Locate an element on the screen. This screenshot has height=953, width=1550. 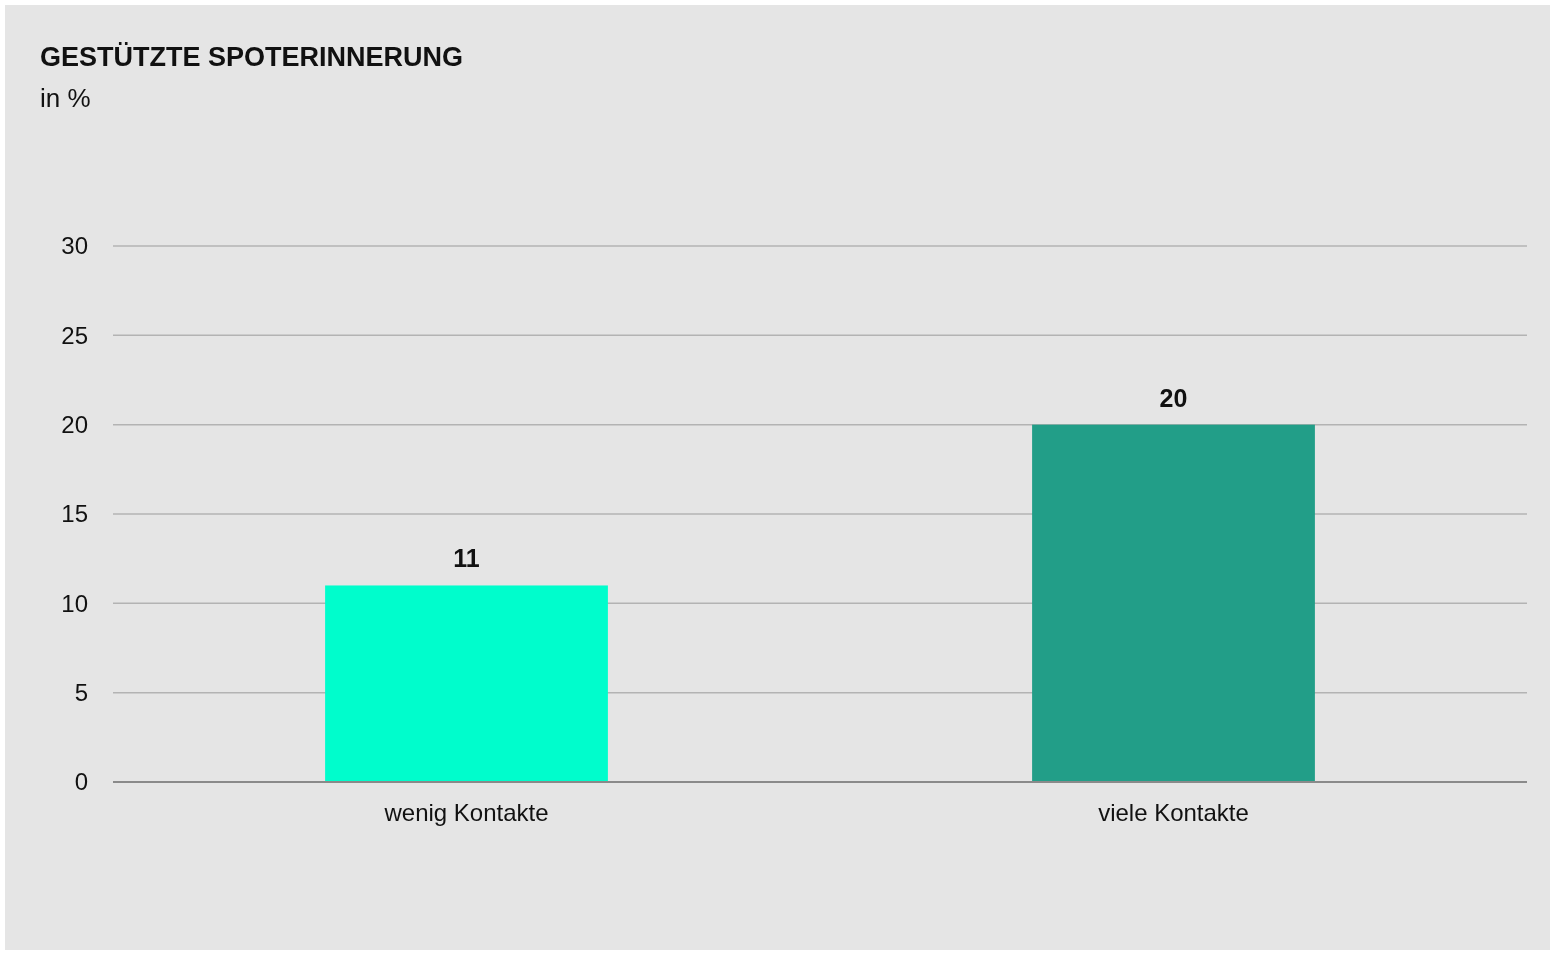
y-tick-label: 15 is located at coordinates (74, 514).